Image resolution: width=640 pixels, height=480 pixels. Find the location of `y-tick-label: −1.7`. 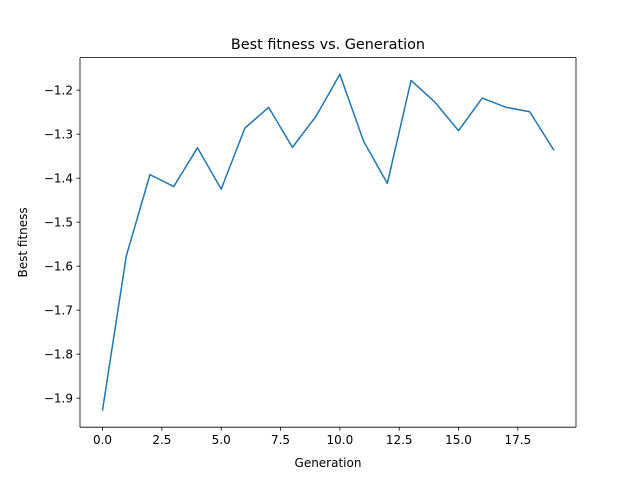

y-tick-label: −1.7 is located at coordinates (58, 310).